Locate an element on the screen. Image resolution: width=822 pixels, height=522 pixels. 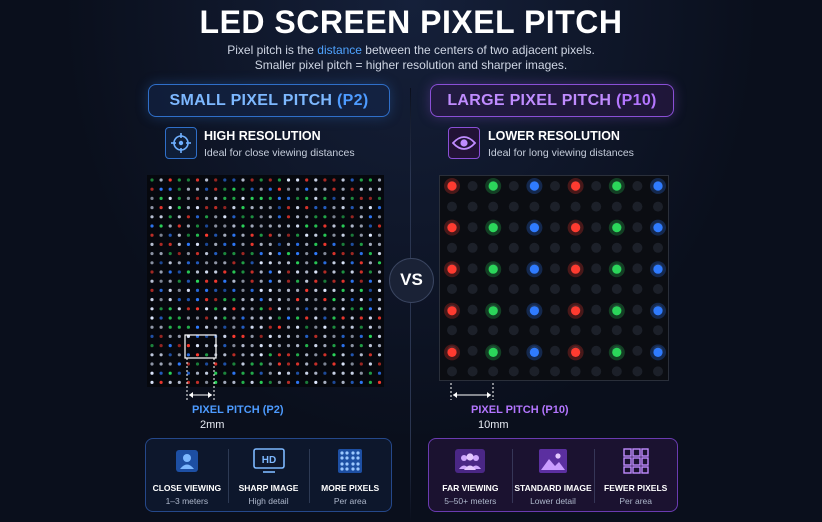
large-pitch-led-panel is located at coordinates (554, 278).